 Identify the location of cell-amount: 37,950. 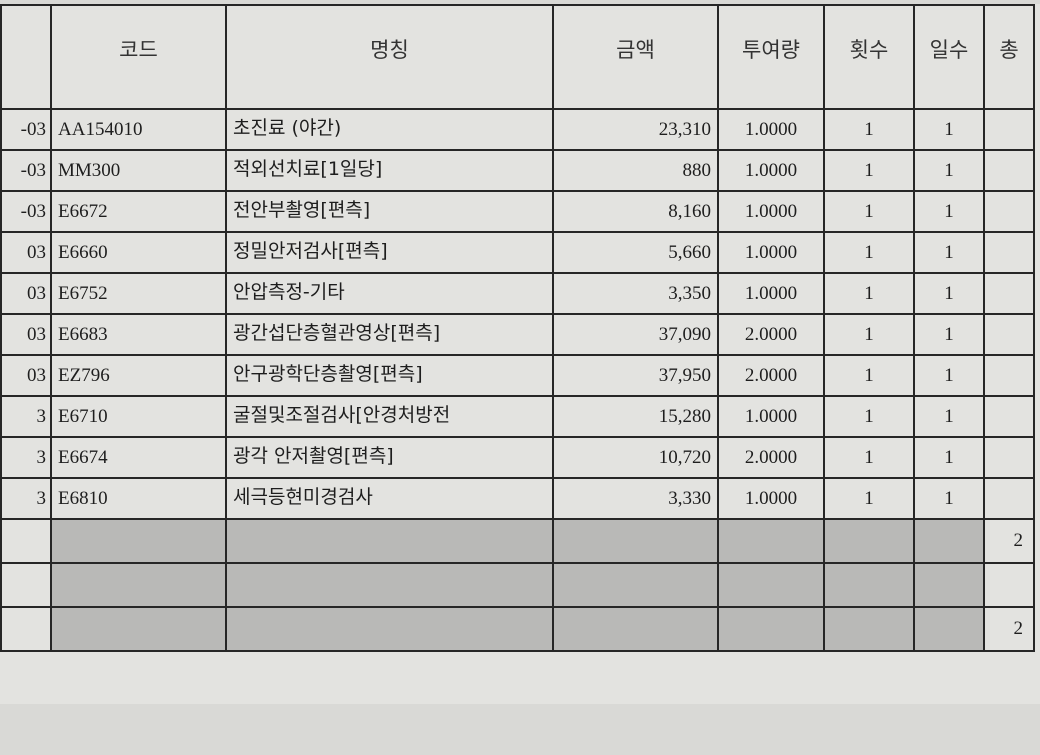
(635, 375).